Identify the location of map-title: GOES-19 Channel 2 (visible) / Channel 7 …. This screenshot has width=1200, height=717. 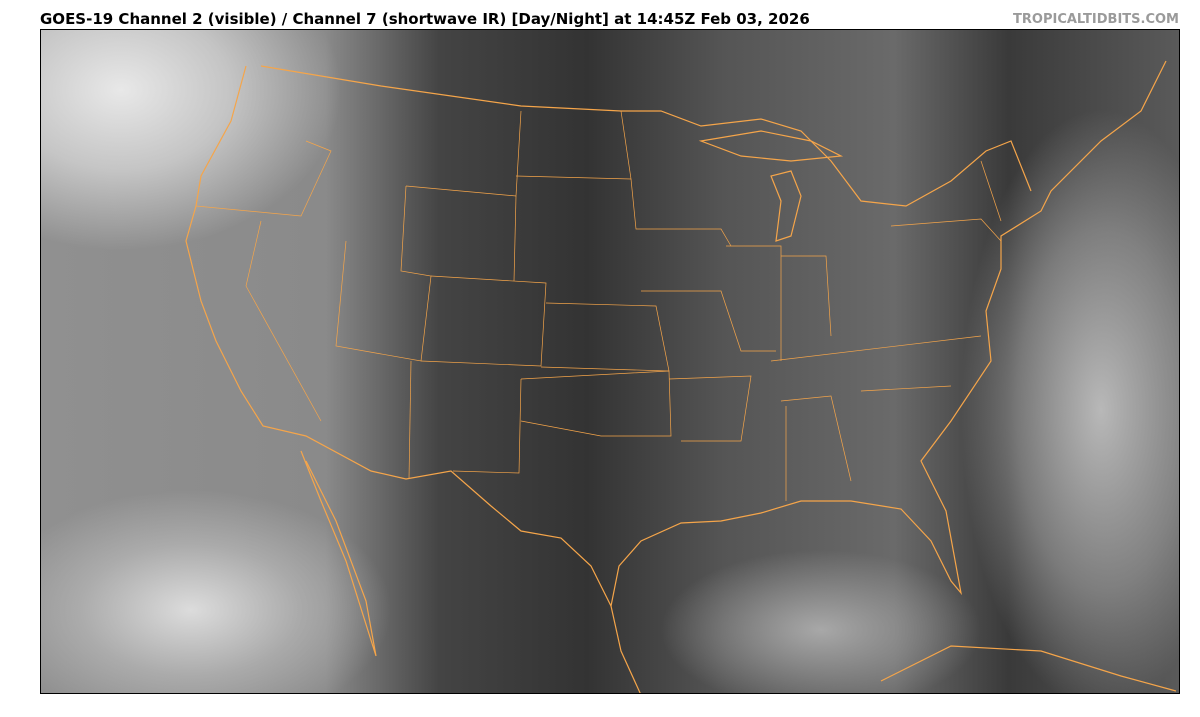
(425, 19).